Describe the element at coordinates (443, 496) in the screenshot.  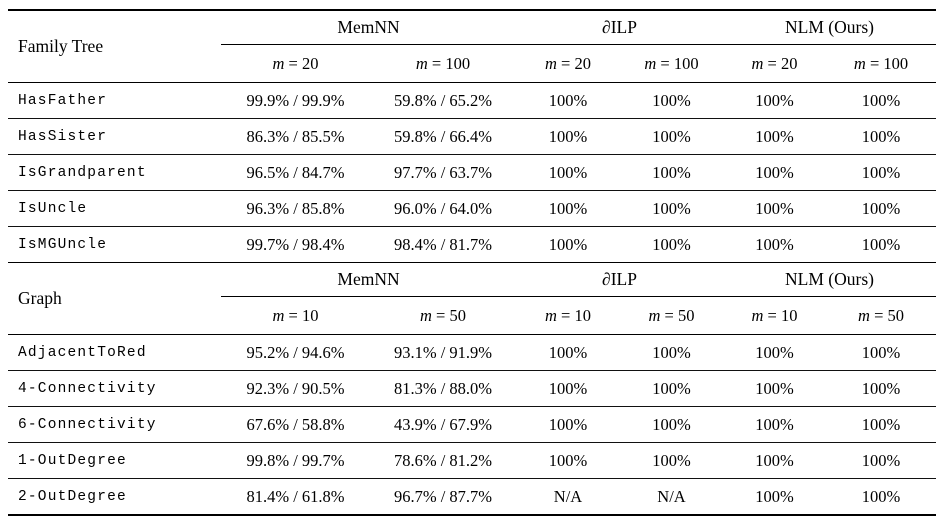
I see `result-value-cell: 96.7% / 87.7%` at that location.